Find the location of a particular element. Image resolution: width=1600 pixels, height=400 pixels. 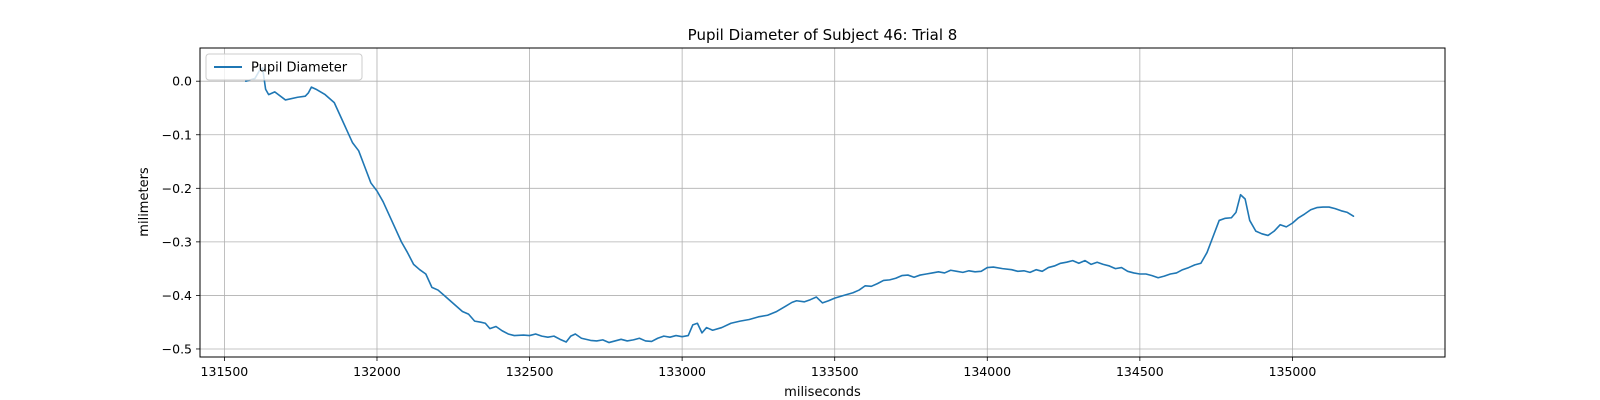

x-tick-label: 134000 is located at coordinates (987, 371).